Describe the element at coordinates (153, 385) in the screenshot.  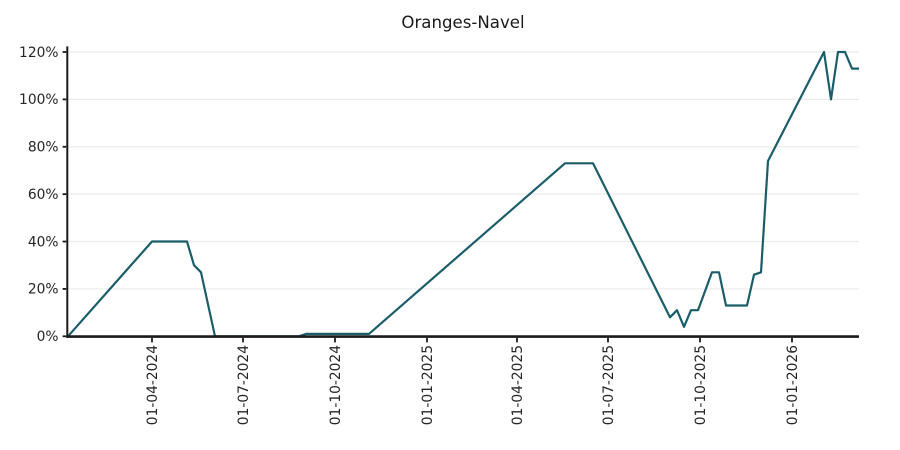
I see `x-tick-label: 01-04-2024` at that location.